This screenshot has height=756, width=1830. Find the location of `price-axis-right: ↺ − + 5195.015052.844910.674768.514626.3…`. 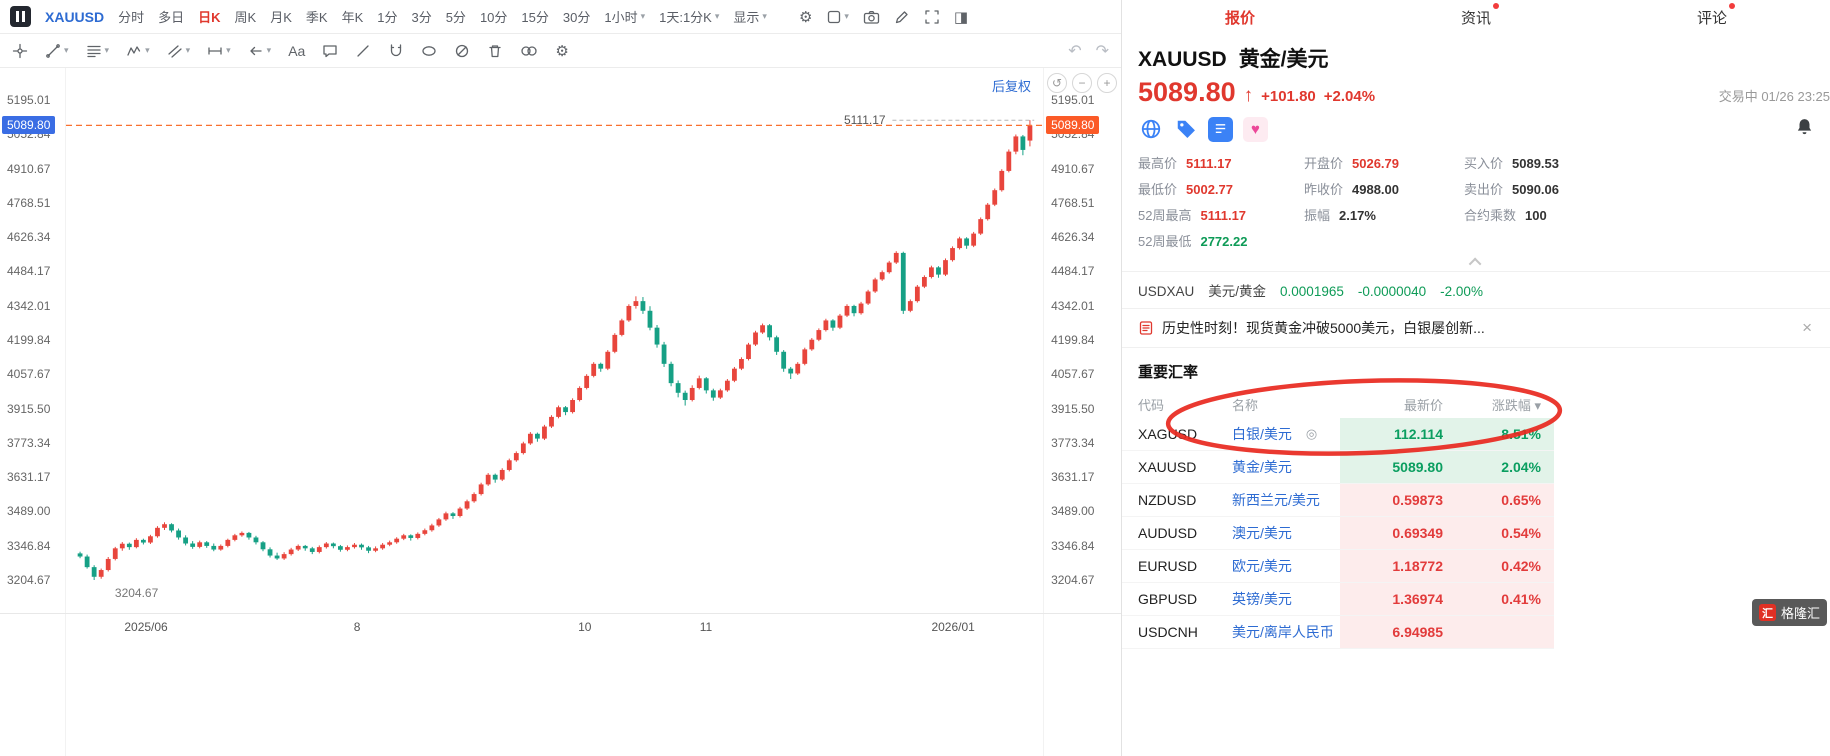

price-axis-right: ↺ − + 5195.015052.844910.674768.514626.3… is located at coordinates (1082, 412).